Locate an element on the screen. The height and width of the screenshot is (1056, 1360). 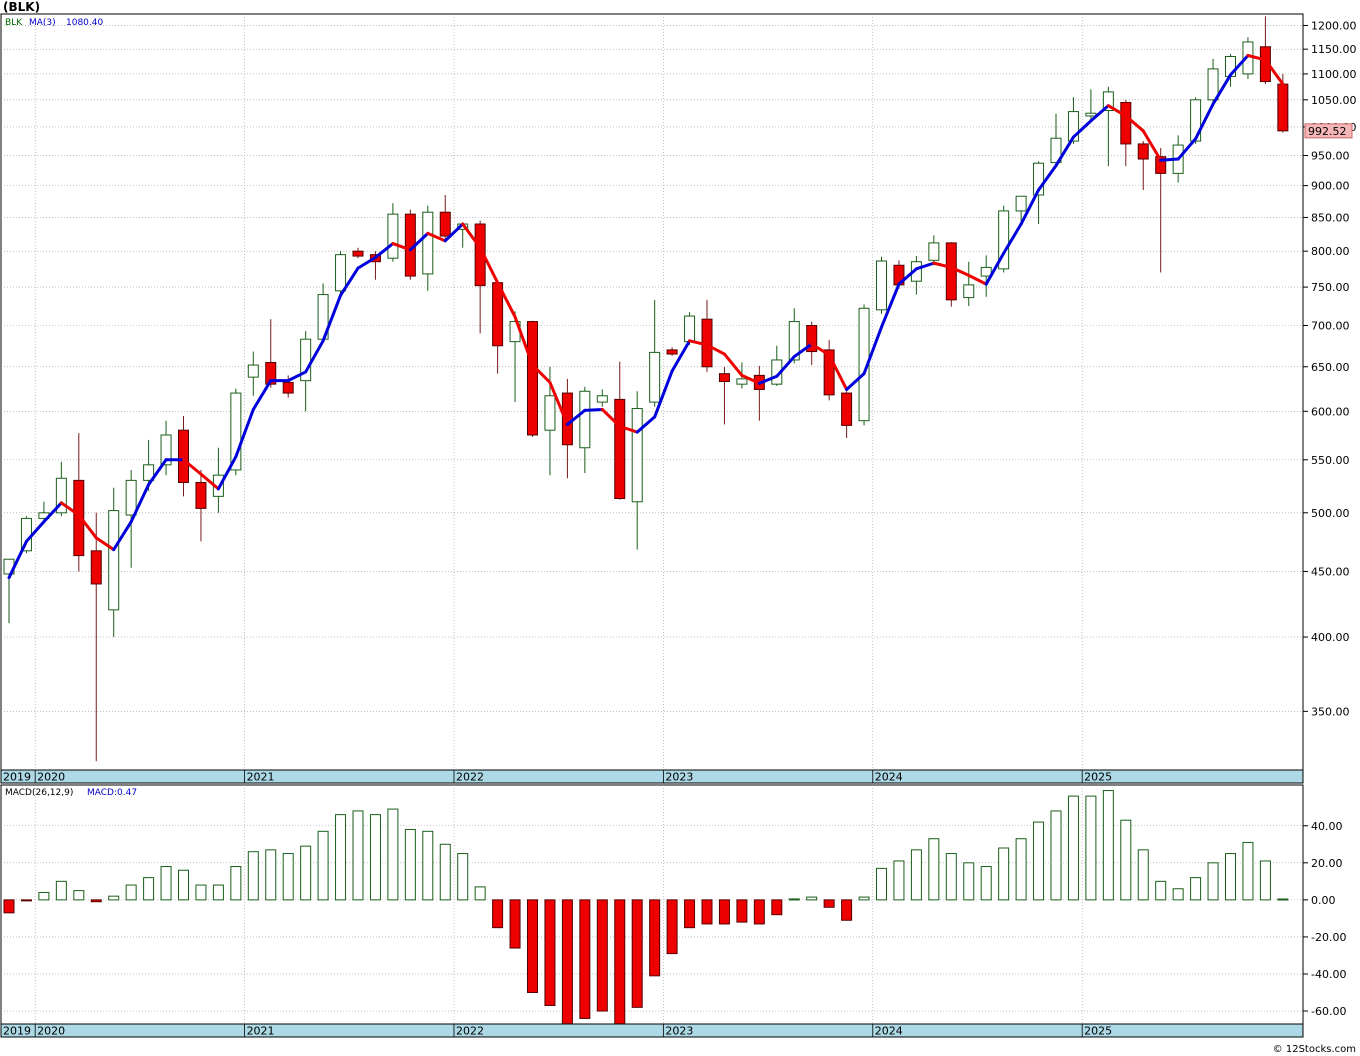
price-tick-label: 1050.00 is located at coordinates (1334, 100).